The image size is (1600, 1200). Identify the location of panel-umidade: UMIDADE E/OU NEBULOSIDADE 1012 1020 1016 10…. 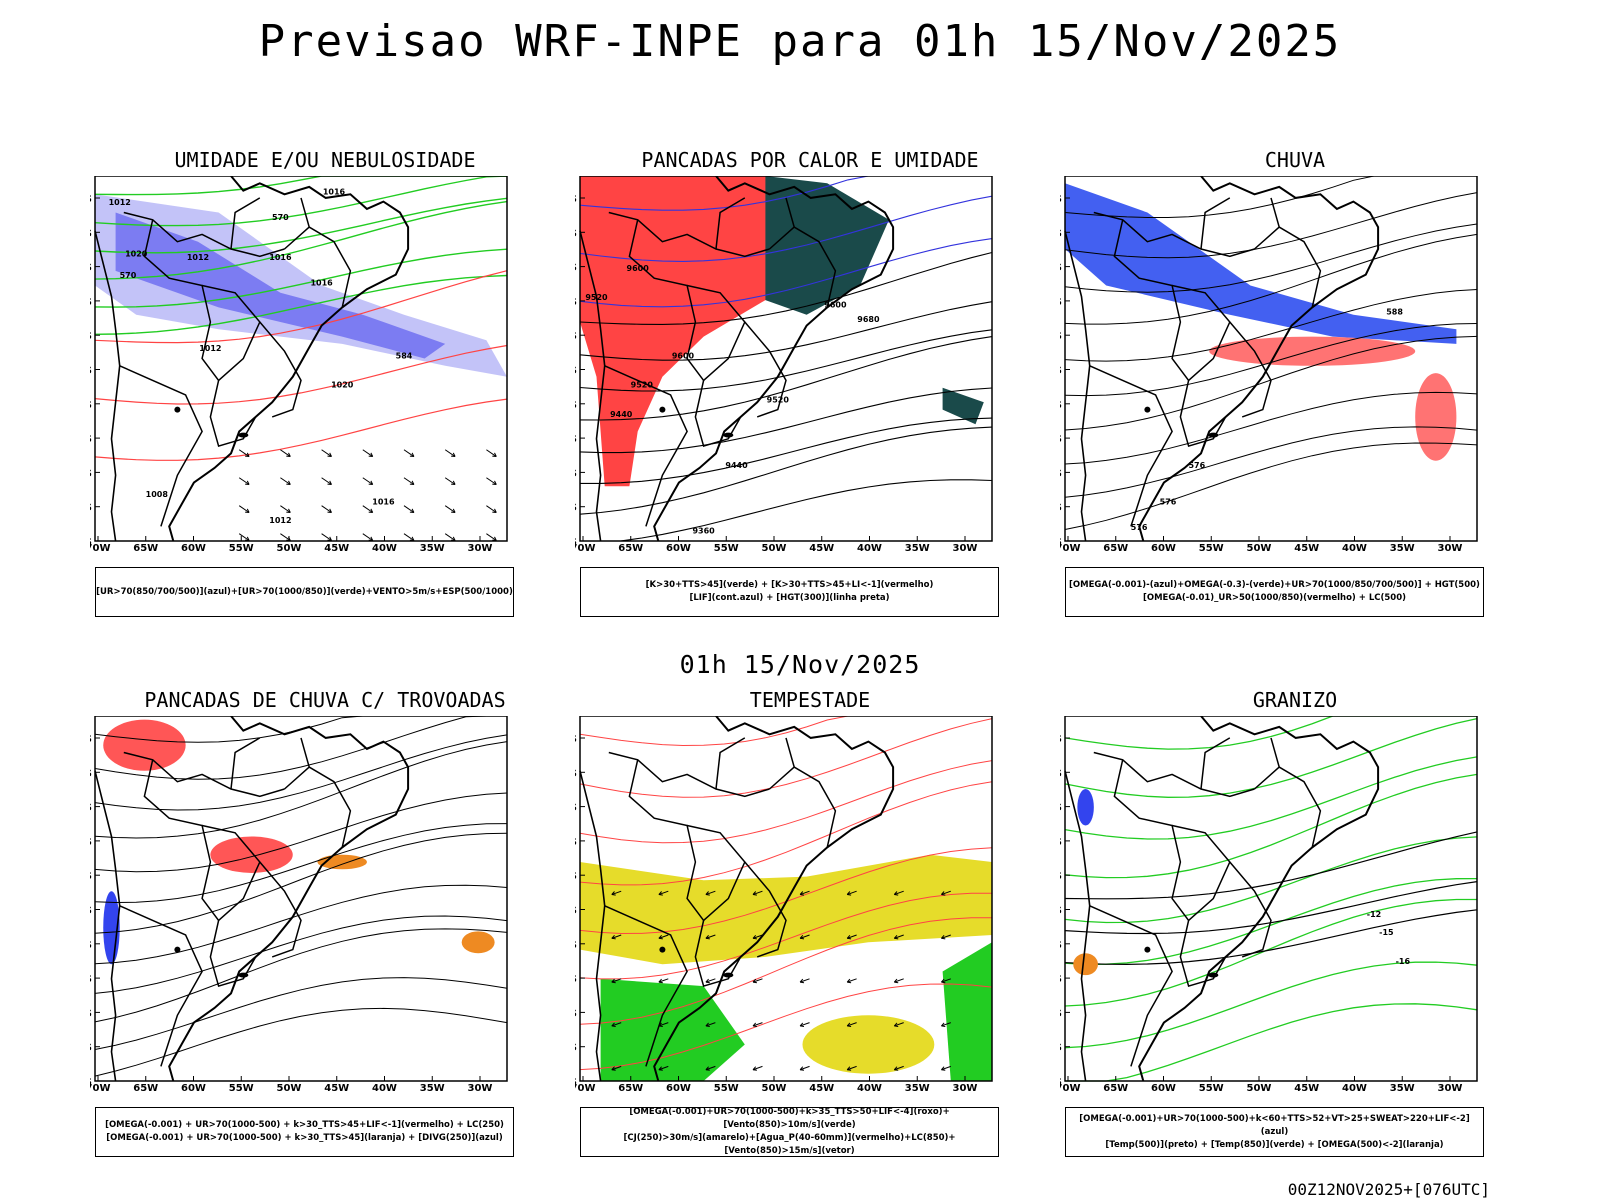
(325, 382).